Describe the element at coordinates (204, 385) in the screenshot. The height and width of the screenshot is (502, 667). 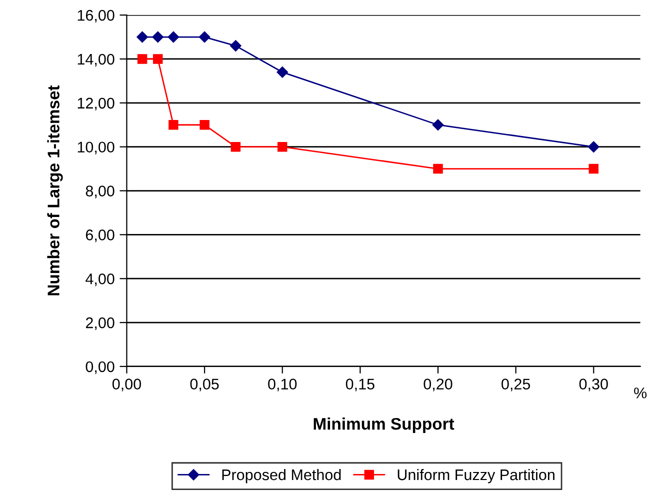
I see `x-tick-label: 0,05` at that location.